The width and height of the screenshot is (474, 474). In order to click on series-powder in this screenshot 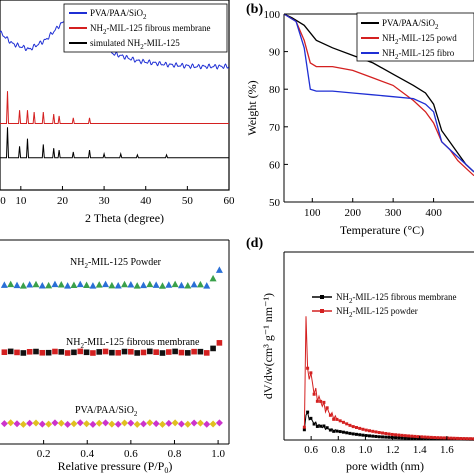, I will do `click(388, 378)`.